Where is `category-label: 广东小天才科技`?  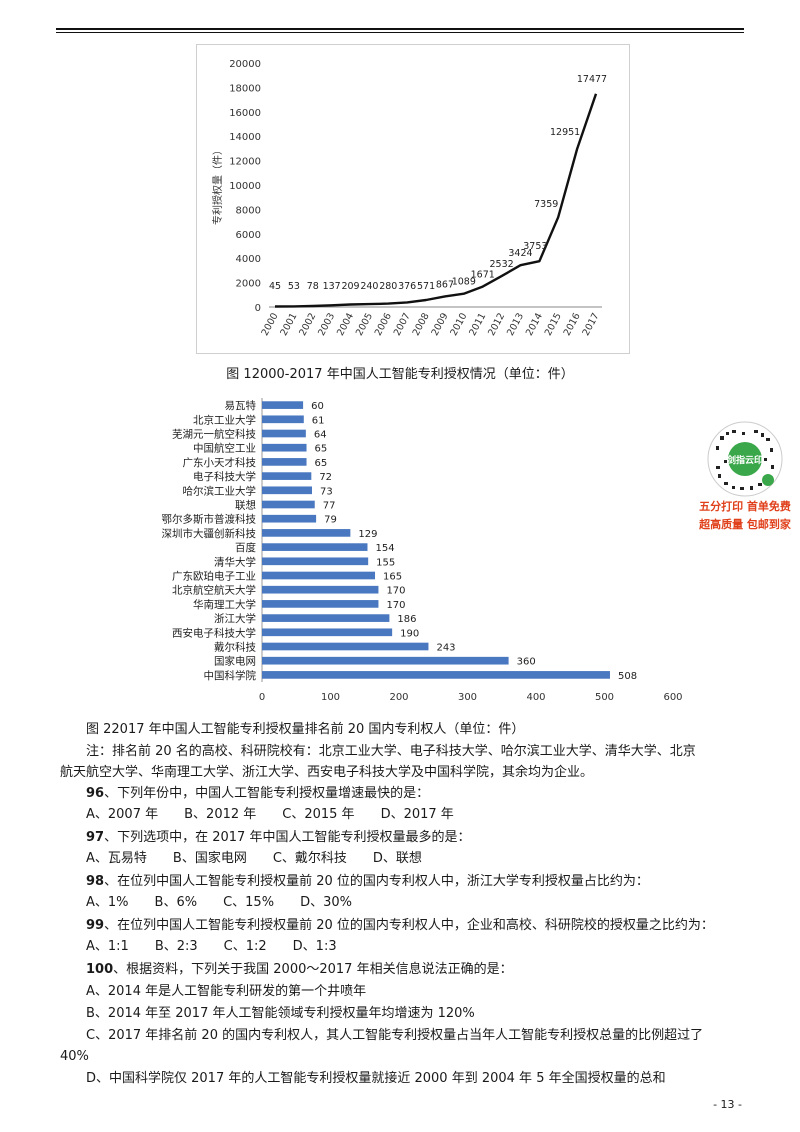
category-label: 广东小天才科技 is located at coordinates (220, 462).